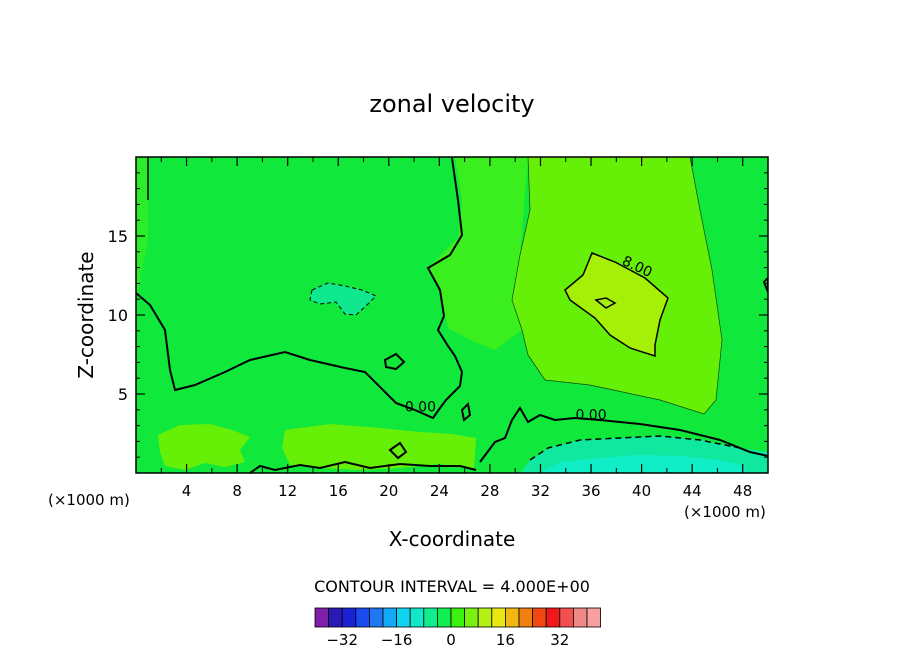  I want to click on x-tick-label: 8, so click(237, 491).